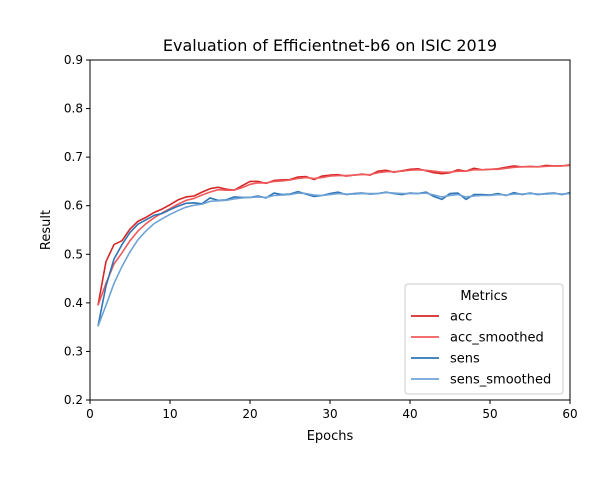 This screenshot has width=600, height=500. I want to click on x-tick-label: 0, so click(90, 414).